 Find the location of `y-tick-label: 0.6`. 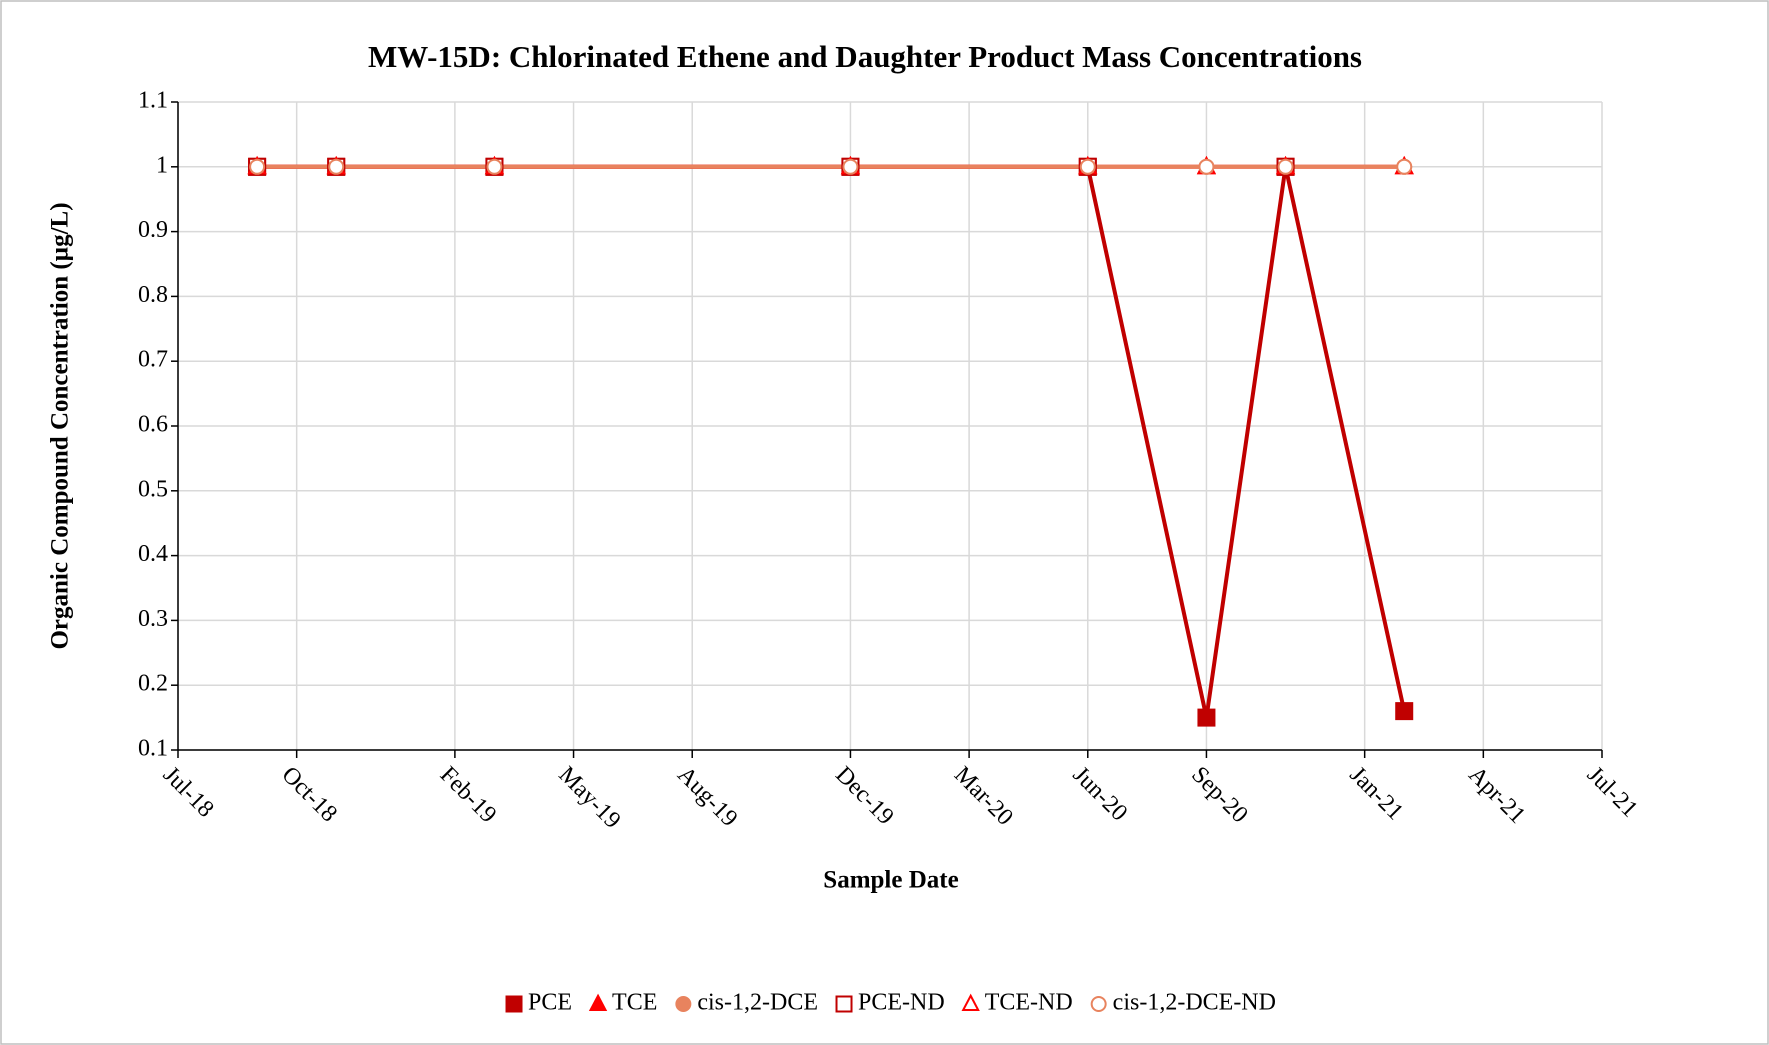

y-tick-label: 0.6 is located at coordinates (153, 425).